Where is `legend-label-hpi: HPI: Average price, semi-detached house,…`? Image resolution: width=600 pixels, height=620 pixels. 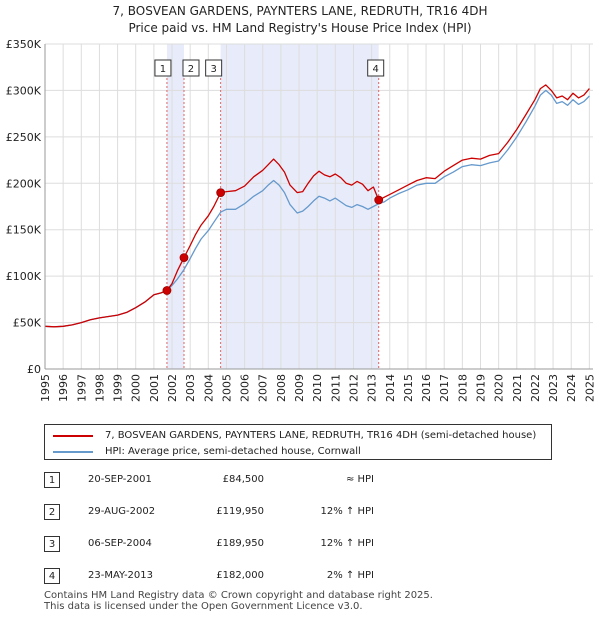 legend-label-hpi: HPI: Average price, semi-detached house,… is located at coordinates (233, 451).